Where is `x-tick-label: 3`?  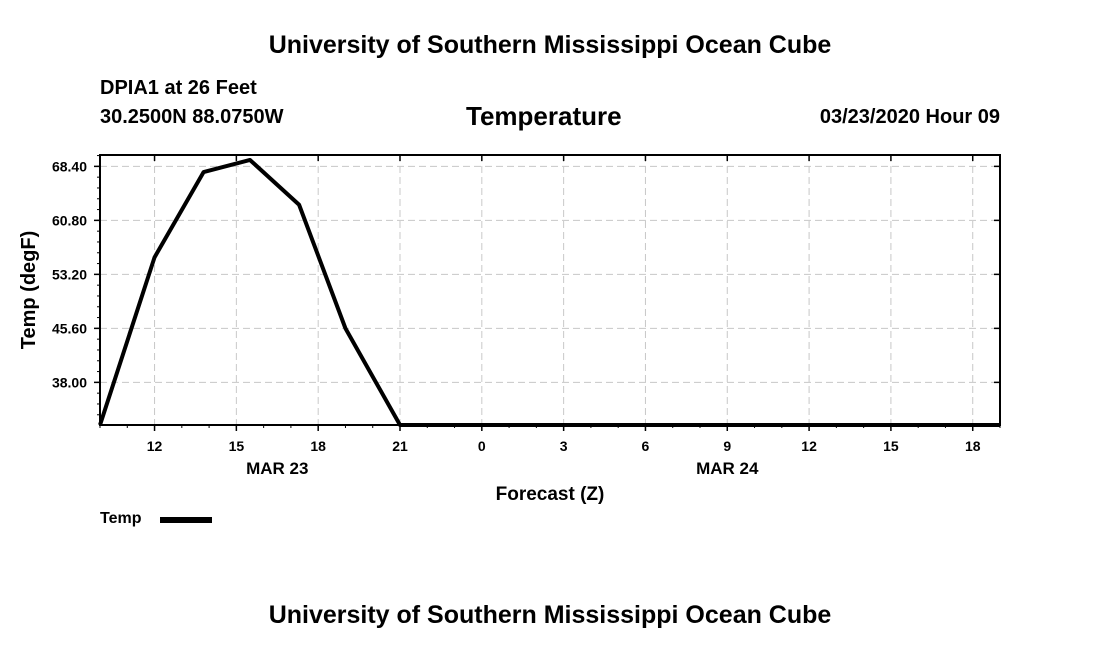 x-tick-label: 3 is located at coordinates (564, 446).